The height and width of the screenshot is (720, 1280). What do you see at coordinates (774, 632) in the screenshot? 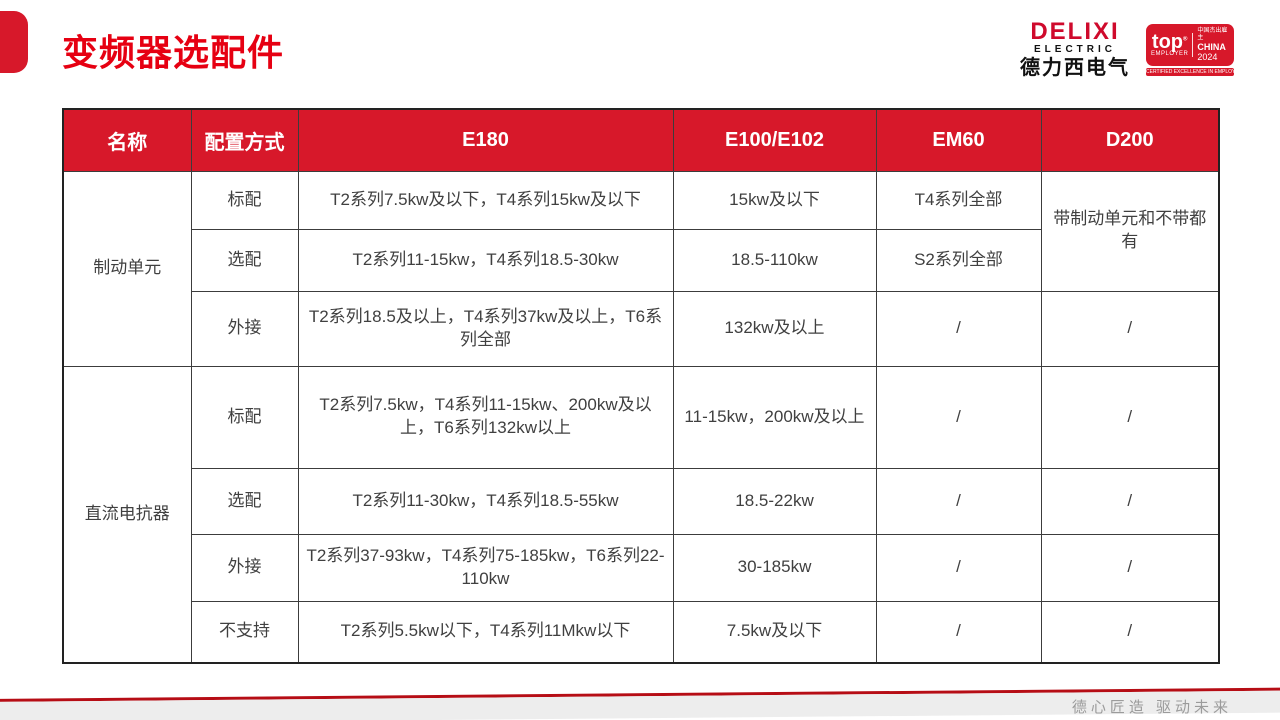
I see `cell-e100: 7.5kw及以下` at bounding box center [774, 632].